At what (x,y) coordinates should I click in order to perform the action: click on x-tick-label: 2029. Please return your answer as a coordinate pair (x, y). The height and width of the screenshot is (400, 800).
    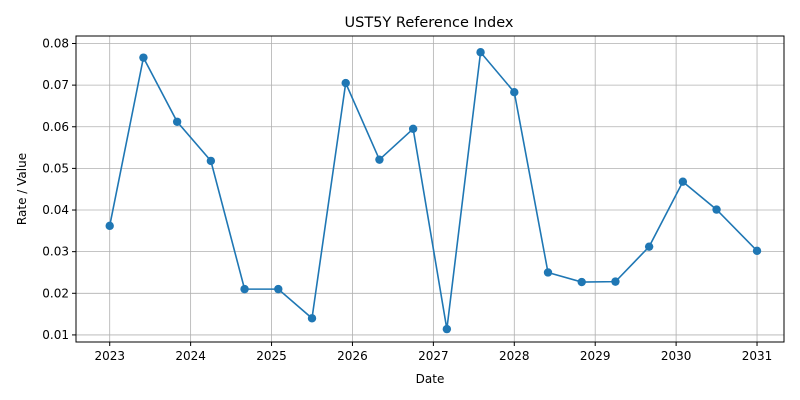
    Looking at the image, I should click on (595, 356).